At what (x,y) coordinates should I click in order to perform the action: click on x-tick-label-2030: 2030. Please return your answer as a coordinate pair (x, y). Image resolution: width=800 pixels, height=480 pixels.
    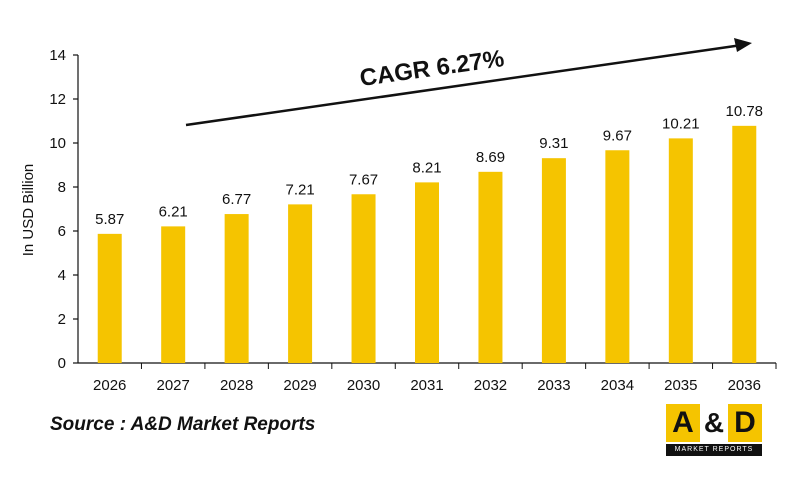
    Looking at the image, I should click on (363, 385).